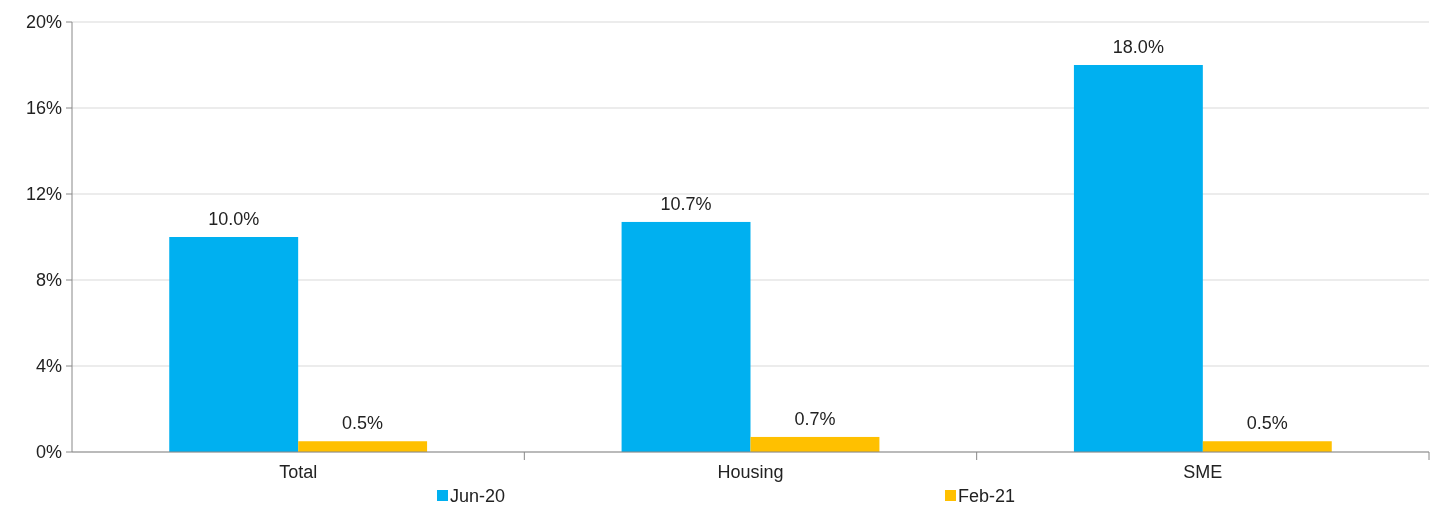 This screenshot has width=1433, height=510. Describe the element at coordinates (48, 280) in the screenshot. I see `y-tick-label: 8%` at that location.